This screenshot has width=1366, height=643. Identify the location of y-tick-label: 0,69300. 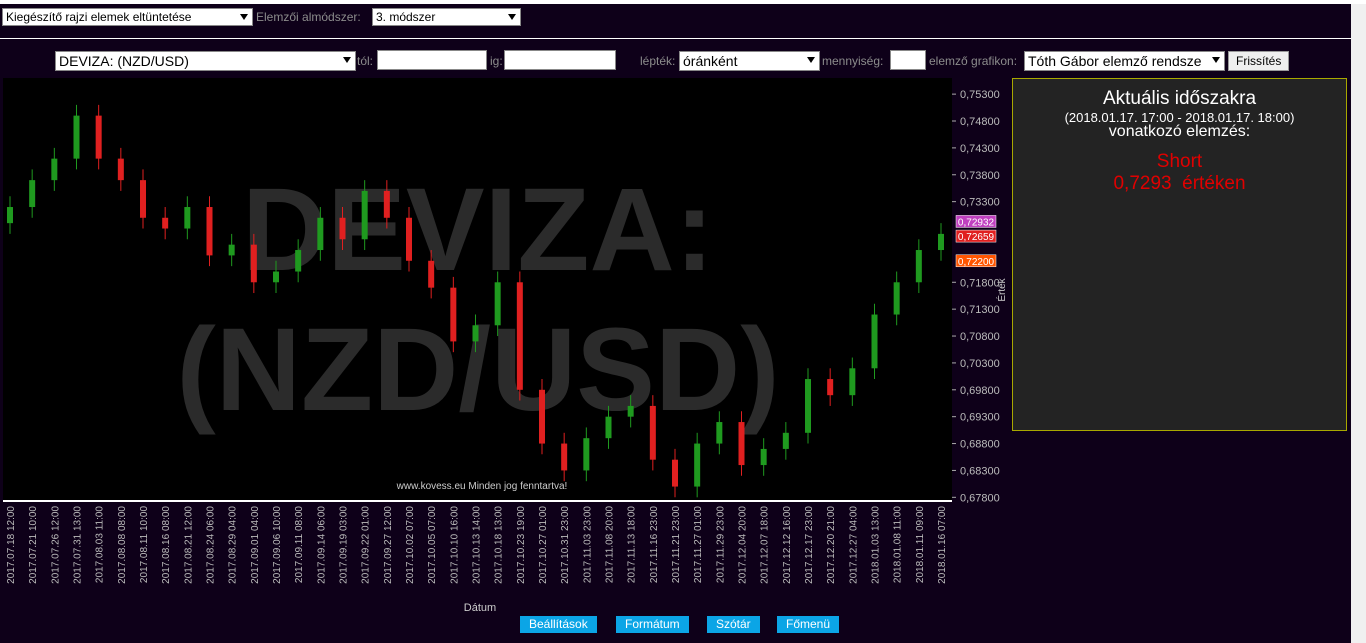
(980, 418).